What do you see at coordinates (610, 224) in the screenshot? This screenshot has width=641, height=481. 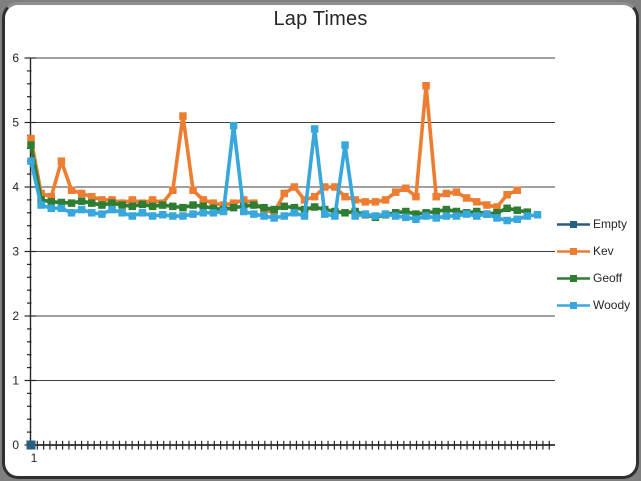 I see `legend-label: Empty` at bounding box center [610, 224].